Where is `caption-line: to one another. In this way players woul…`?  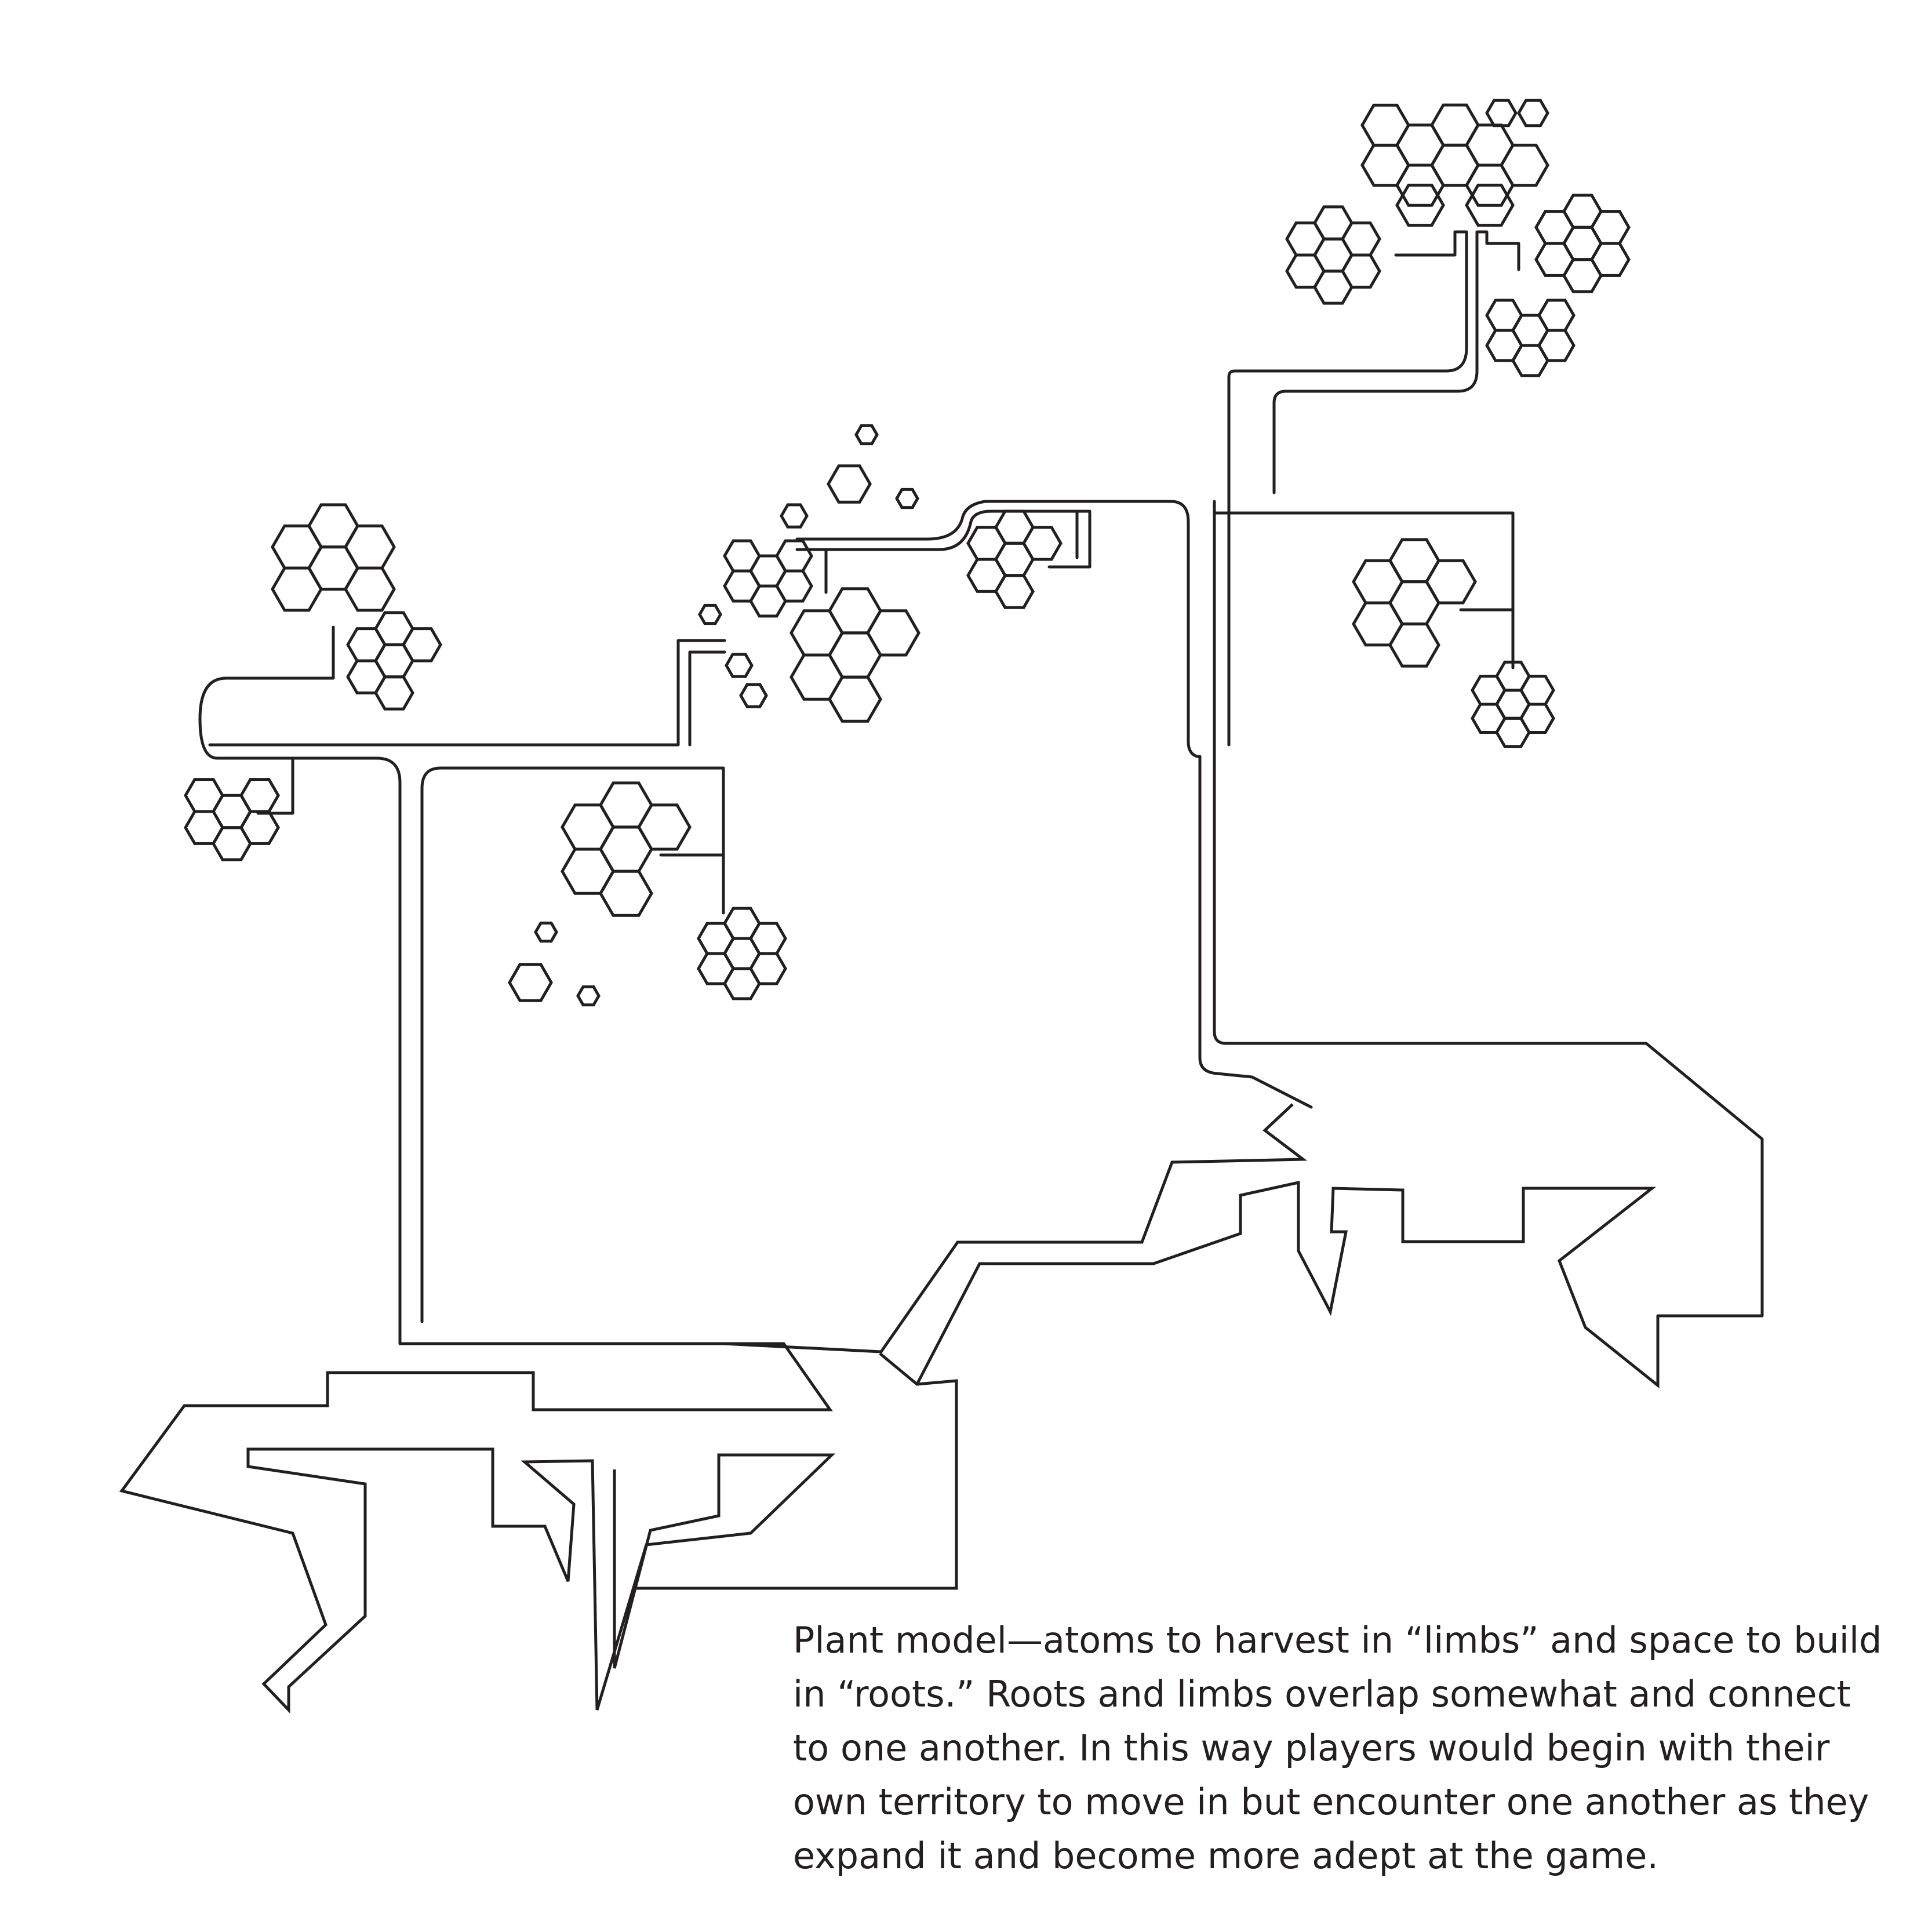
caption-line: to one another. In this way players woul… is located at coordinates (1311, 1748).